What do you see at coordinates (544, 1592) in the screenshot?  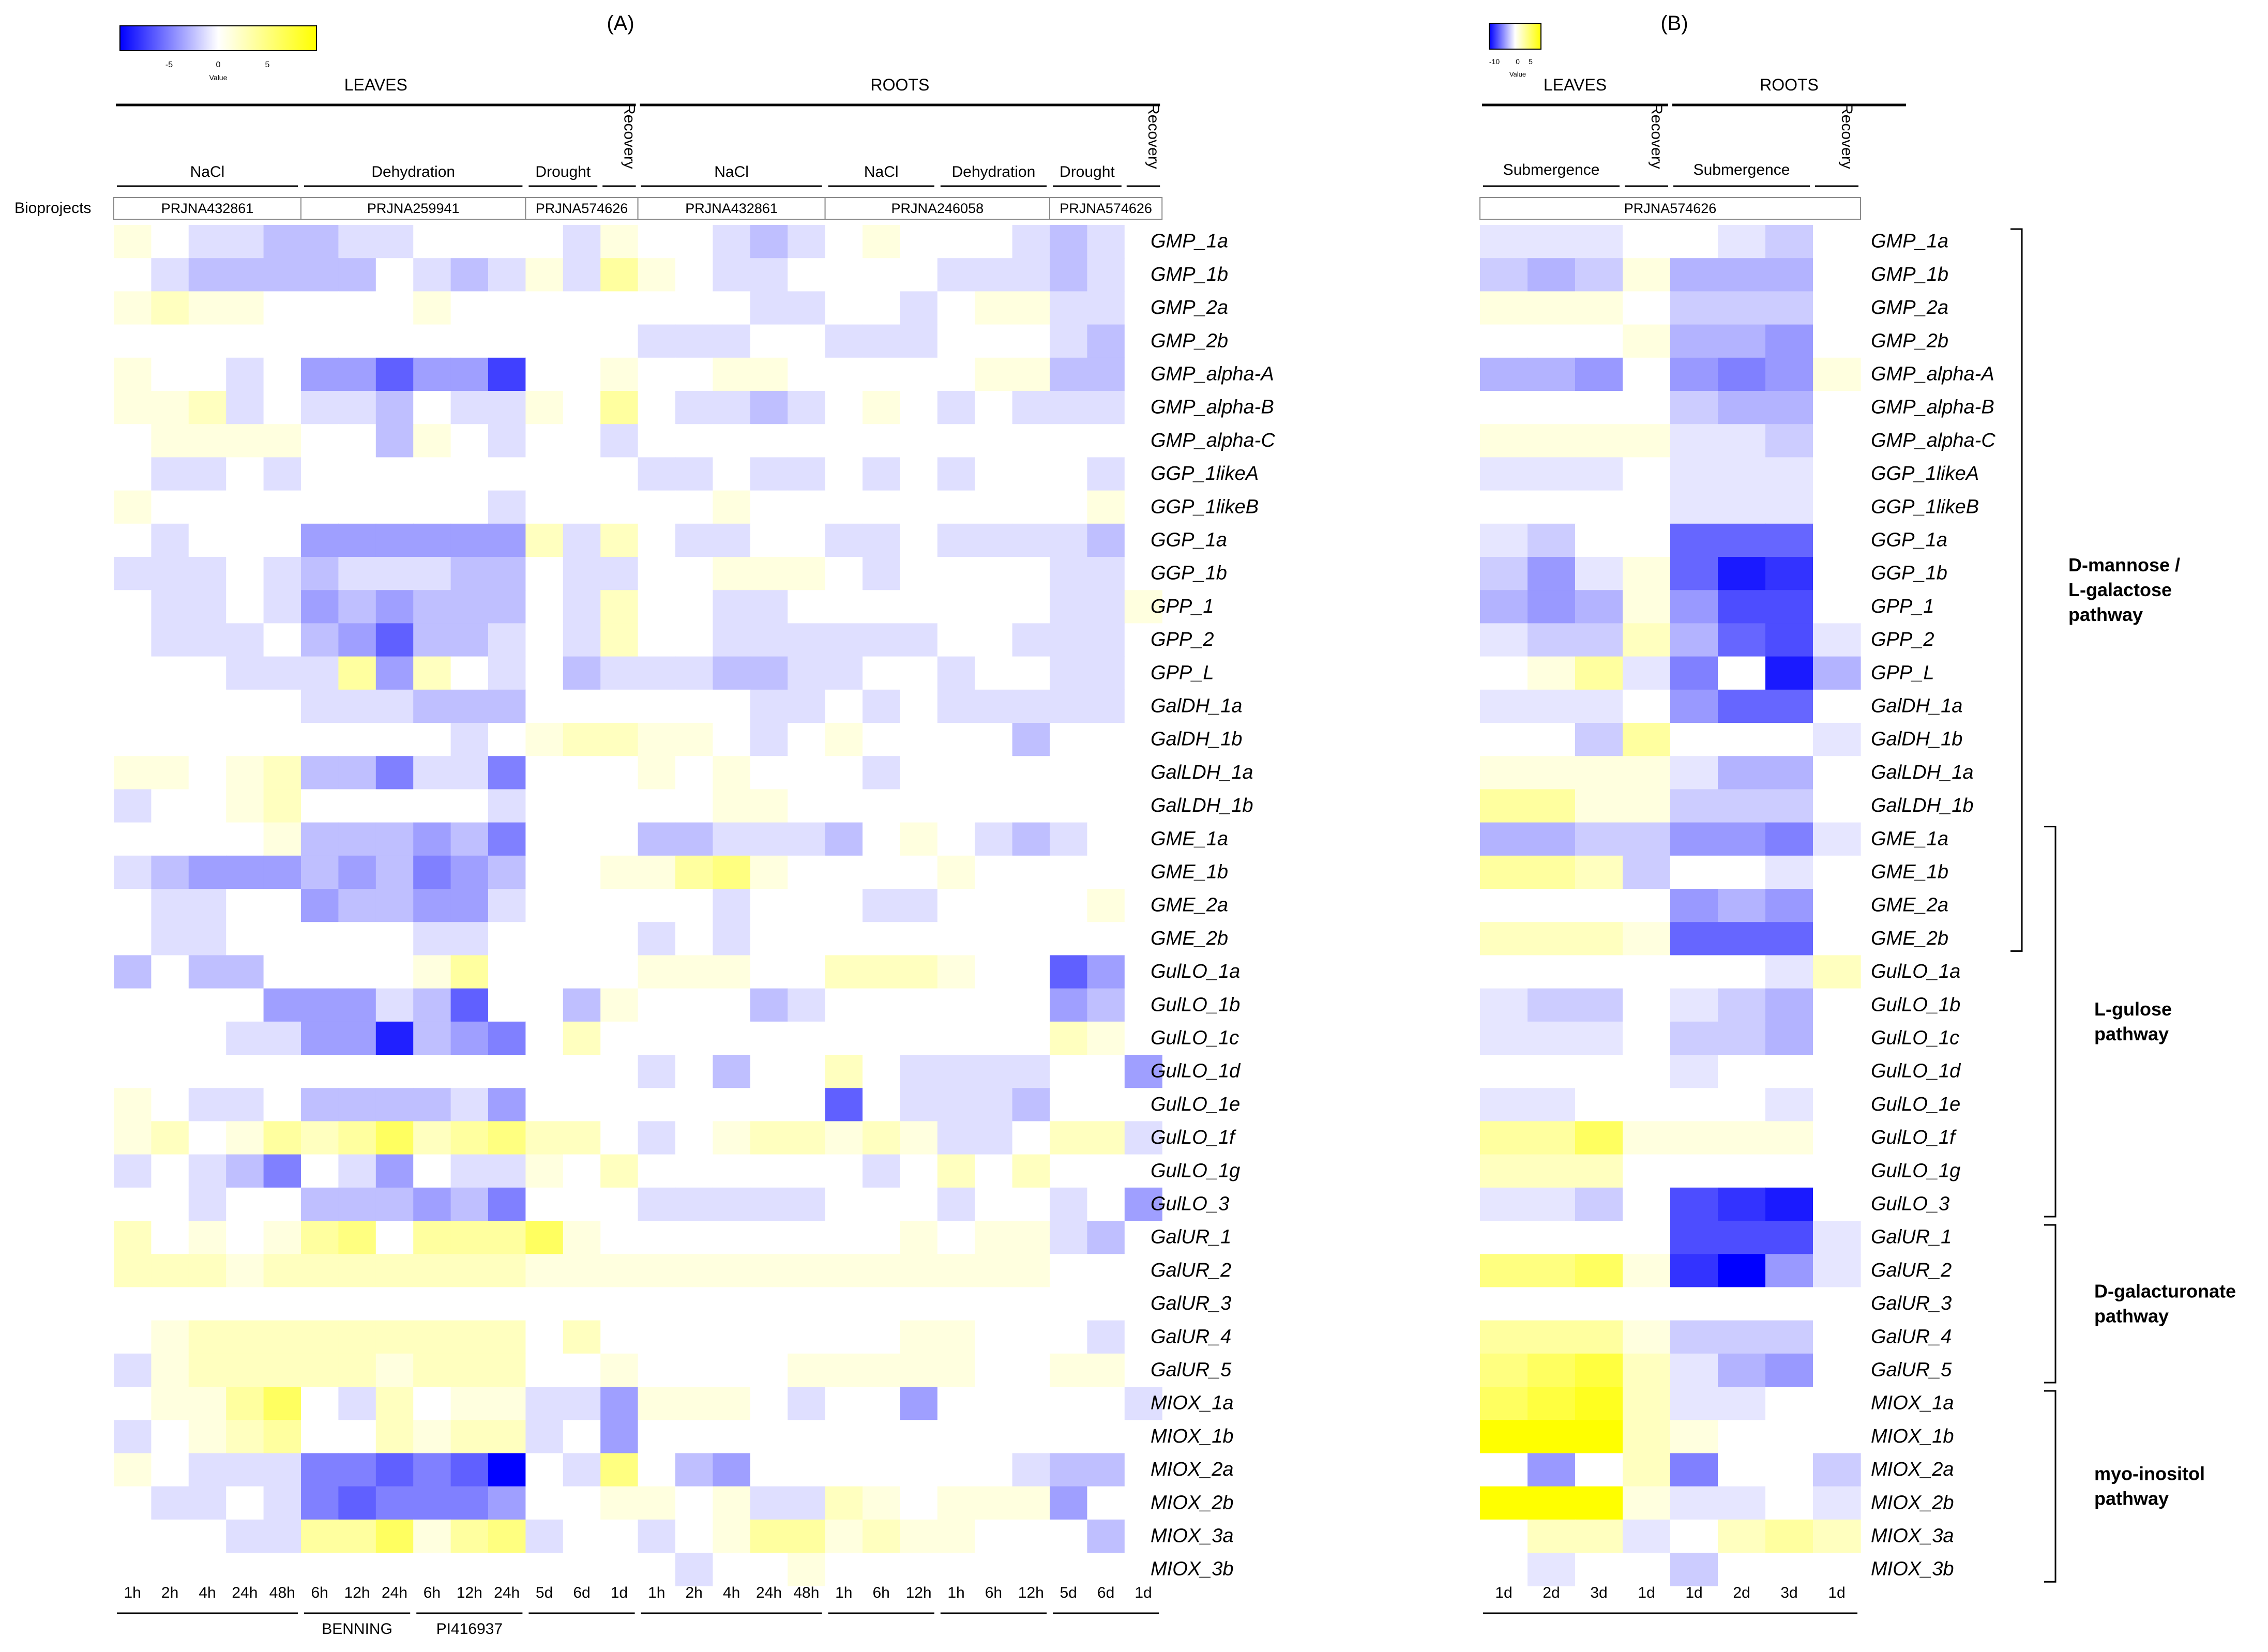 I see `timepoint-label-11: 5d` at bounding box center [544, 1592].